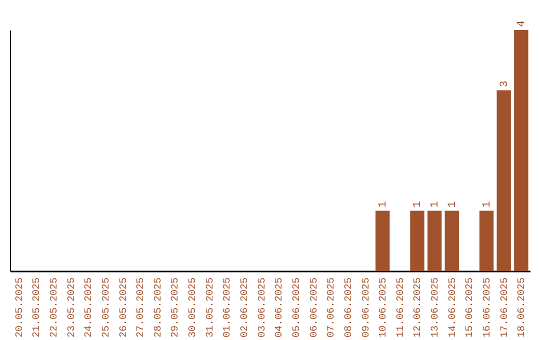  Describe the element at coordinates (106, 308) in the screenshot. I see `x-tick-label: 25.05.2025` at that location.